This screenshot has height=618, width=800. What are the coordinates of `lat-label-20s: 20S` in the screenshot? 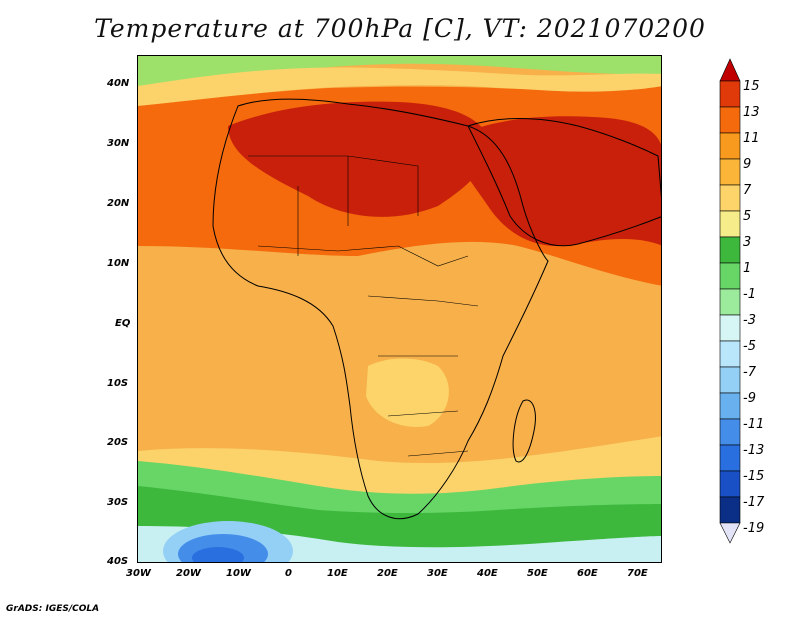 It's located at (118, 442).